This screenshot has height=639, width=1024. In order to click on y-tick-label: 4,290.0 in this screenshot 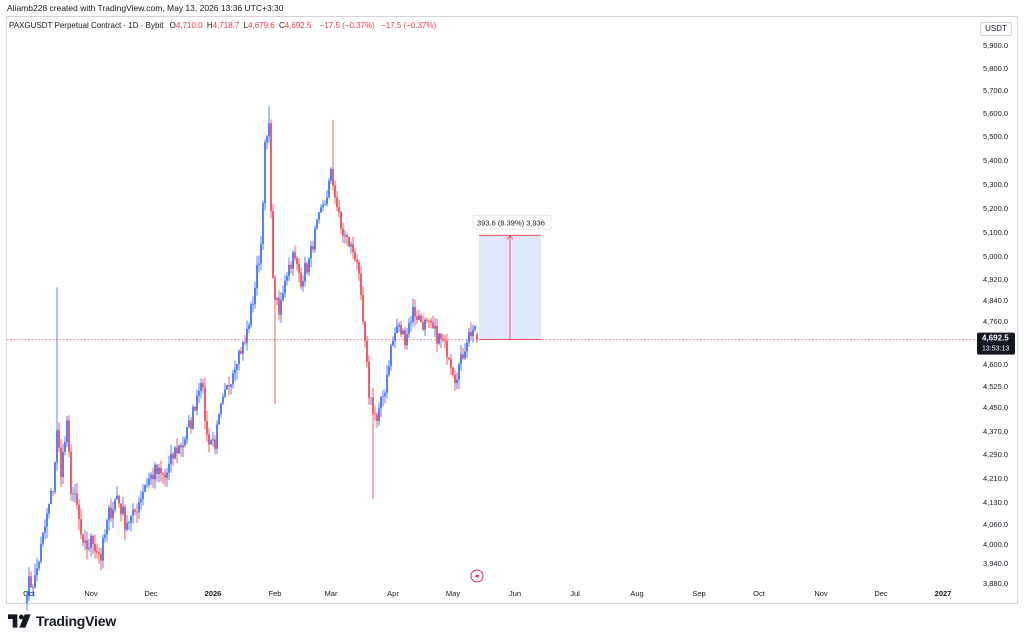, I will do `click(995, 454)`.